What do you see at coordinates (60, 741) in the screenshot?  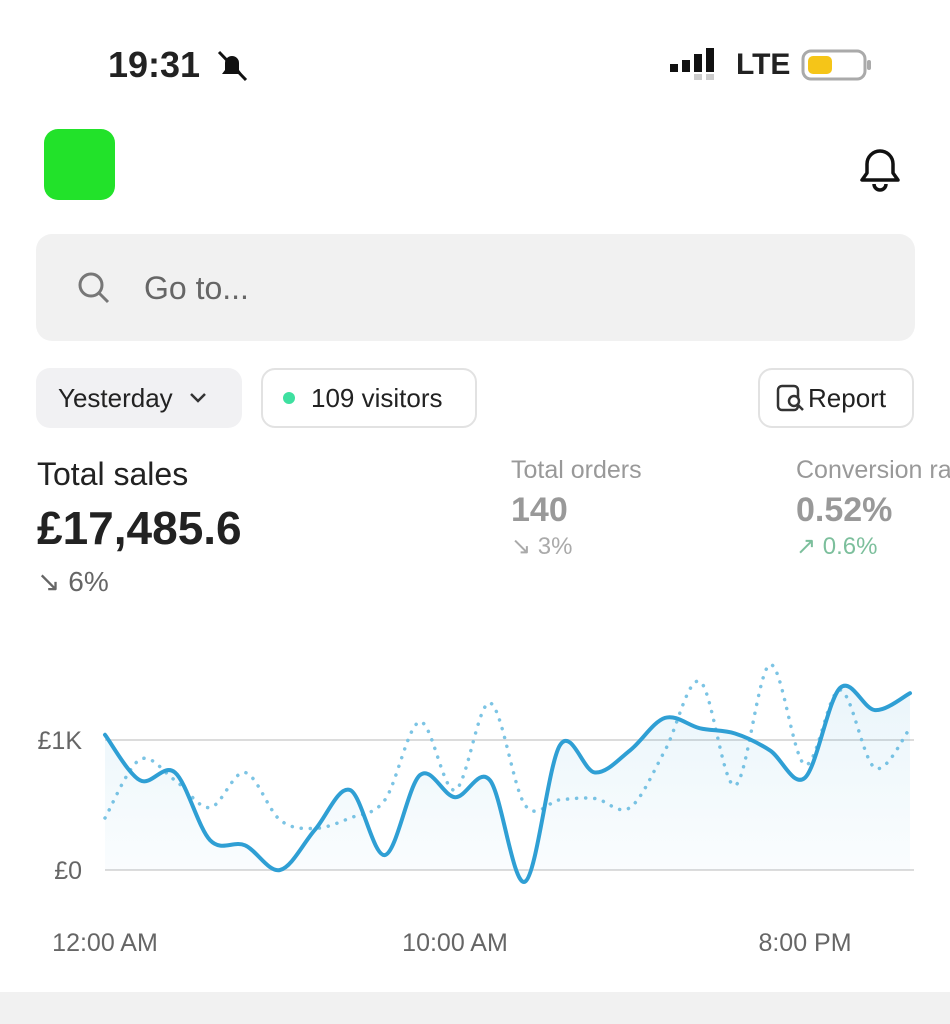 I see `y-tick-label: £1K` at bounding box center [60, 741].